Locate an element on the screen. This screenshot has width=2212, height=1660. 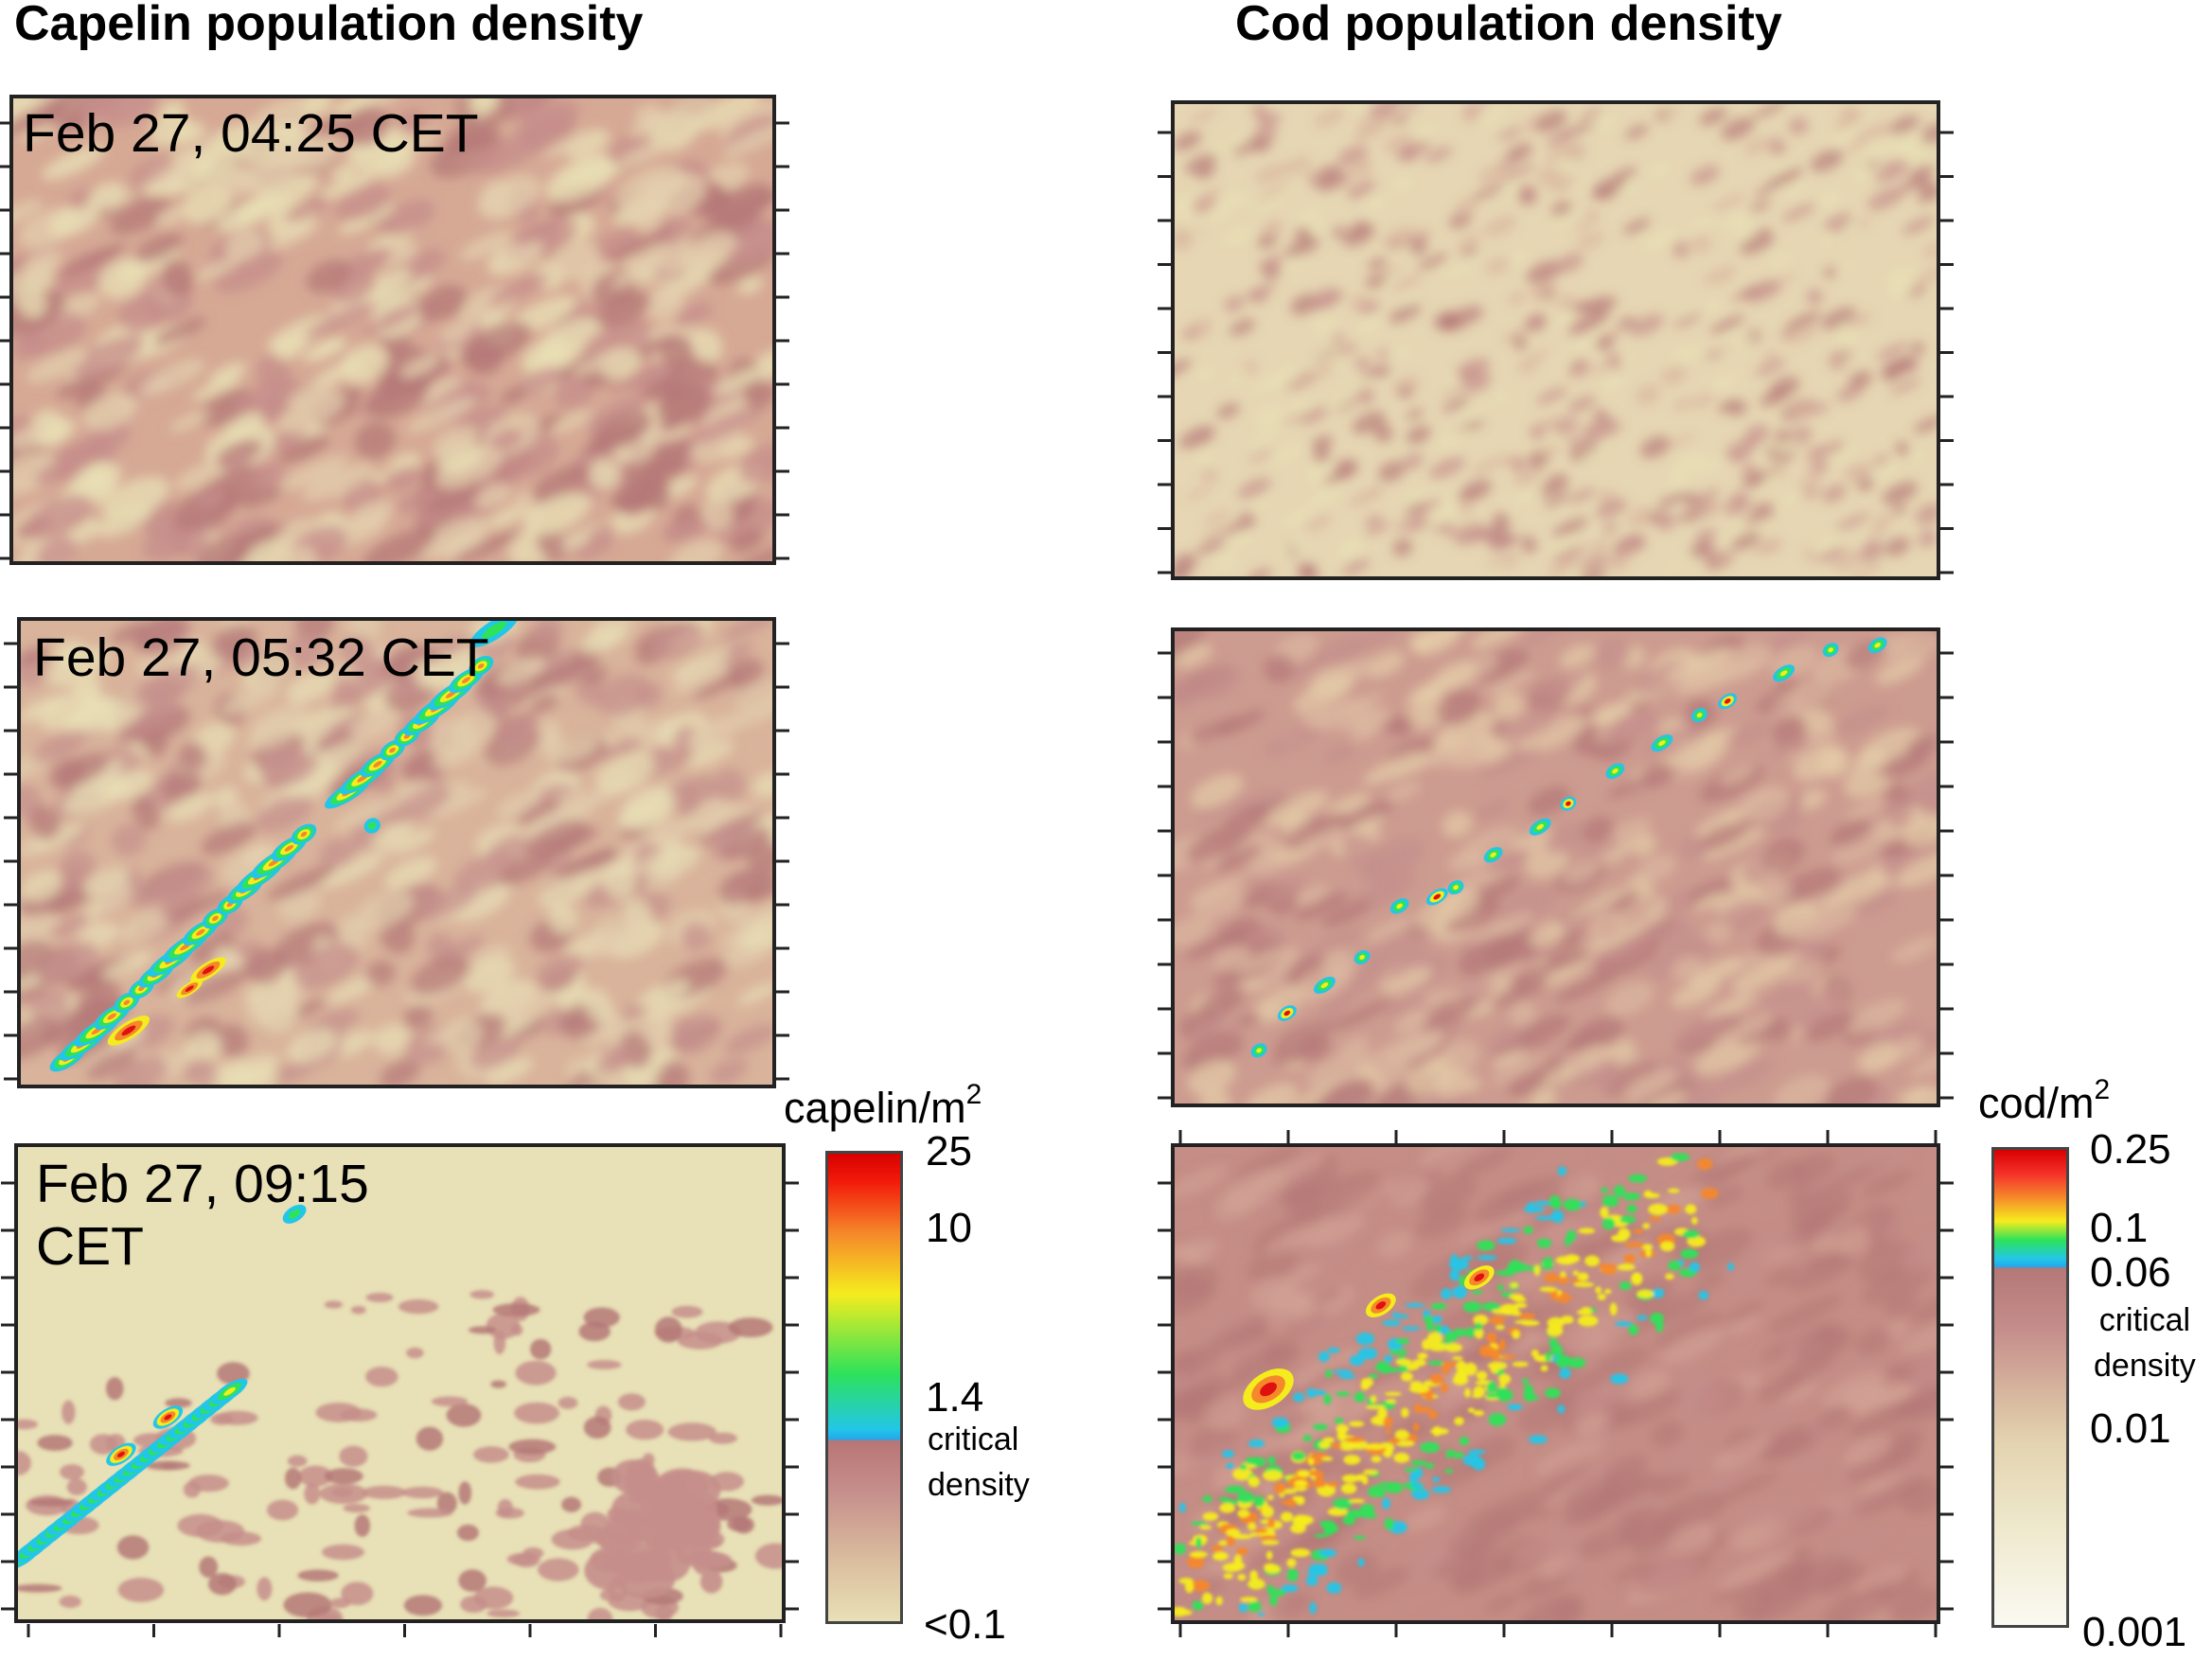
cod-school-spot is located at coordinates (1493, 855).